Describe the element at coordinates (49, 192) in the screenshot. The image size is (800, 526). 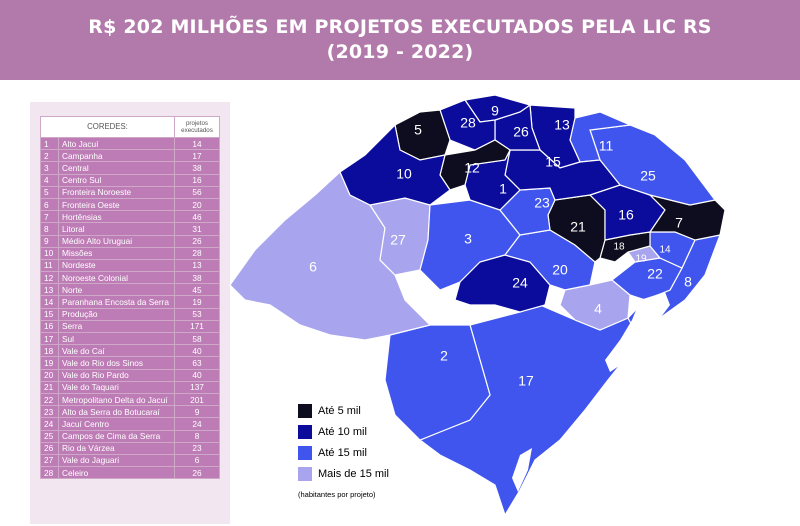
I see `row-number: 5` at that location.